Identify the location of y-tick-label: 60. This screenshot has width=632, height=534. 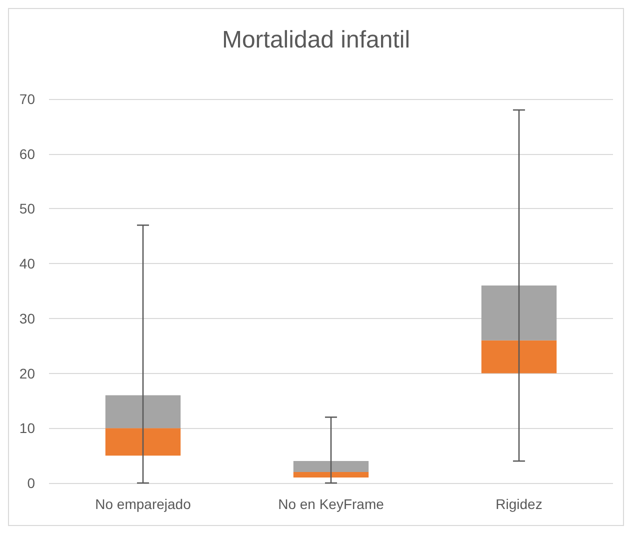
(27, 154).